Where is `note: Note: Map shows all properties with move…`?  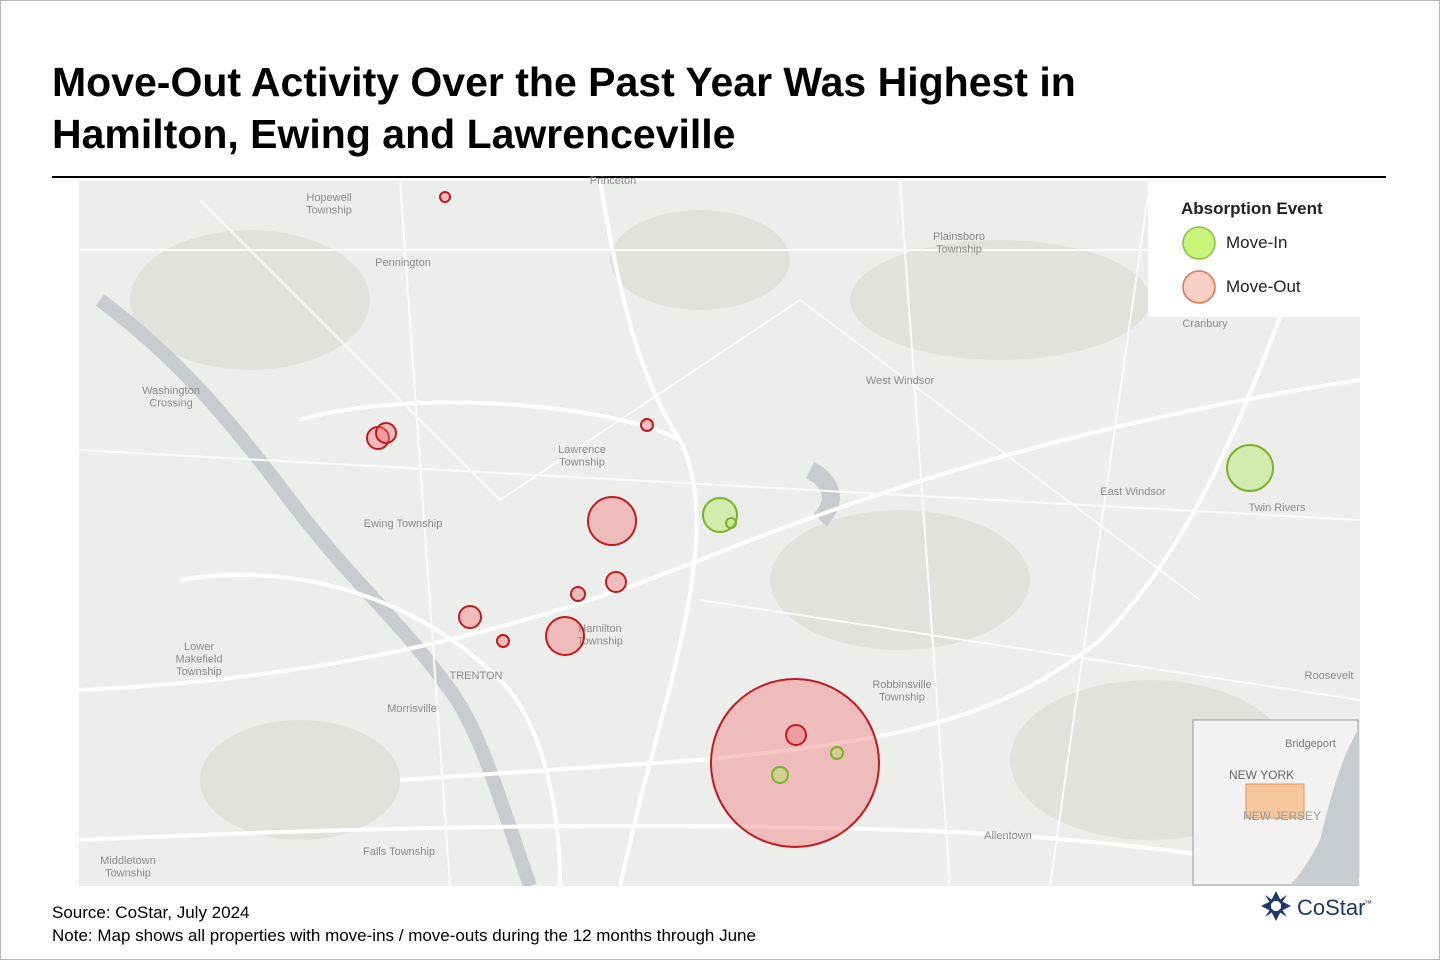 note: Note: Map shows all properties with move… is located at coordinates (404, 935).